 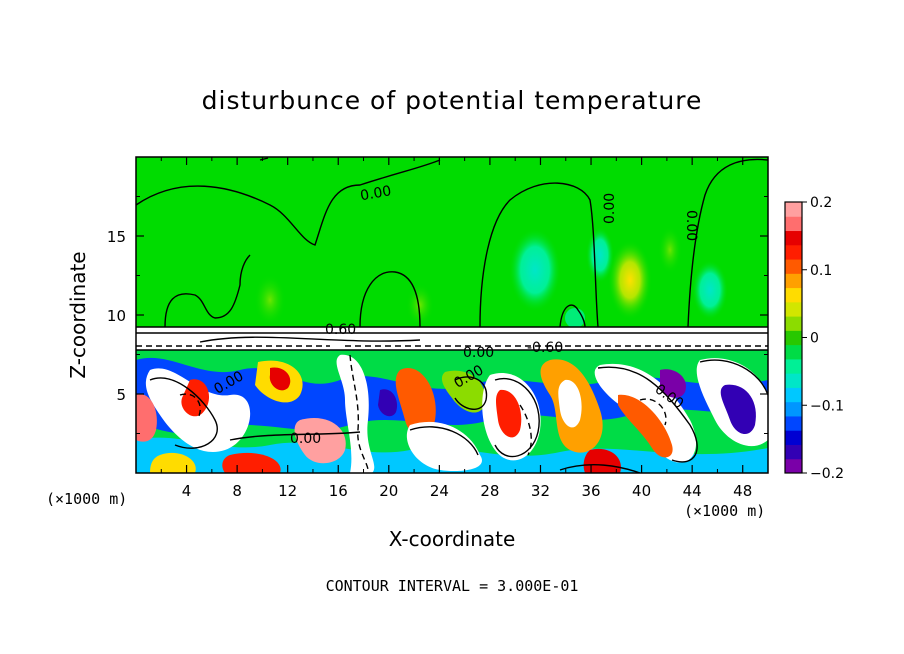 I want to click on x-tick-label: 44, so click(x=692, y=491).